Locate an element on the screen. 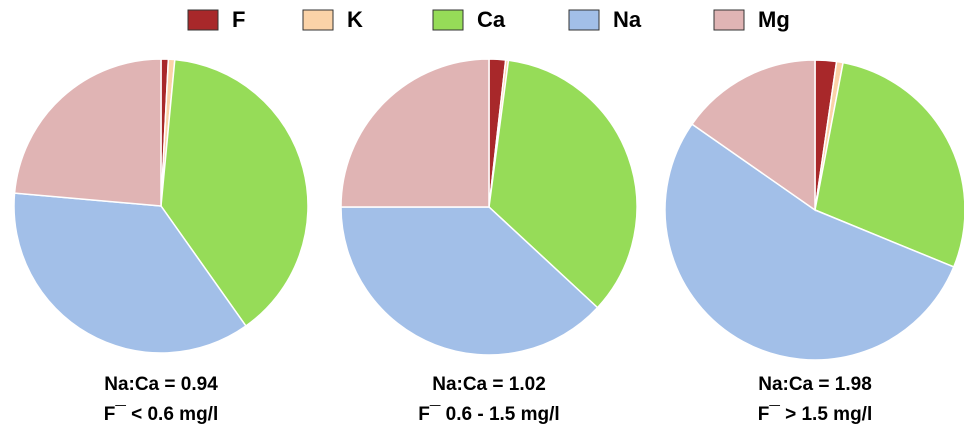 This screenshot has width=964, height=431. pie-caption: F¯ > 1.5 mg/l is located at coordinates (815, 414).